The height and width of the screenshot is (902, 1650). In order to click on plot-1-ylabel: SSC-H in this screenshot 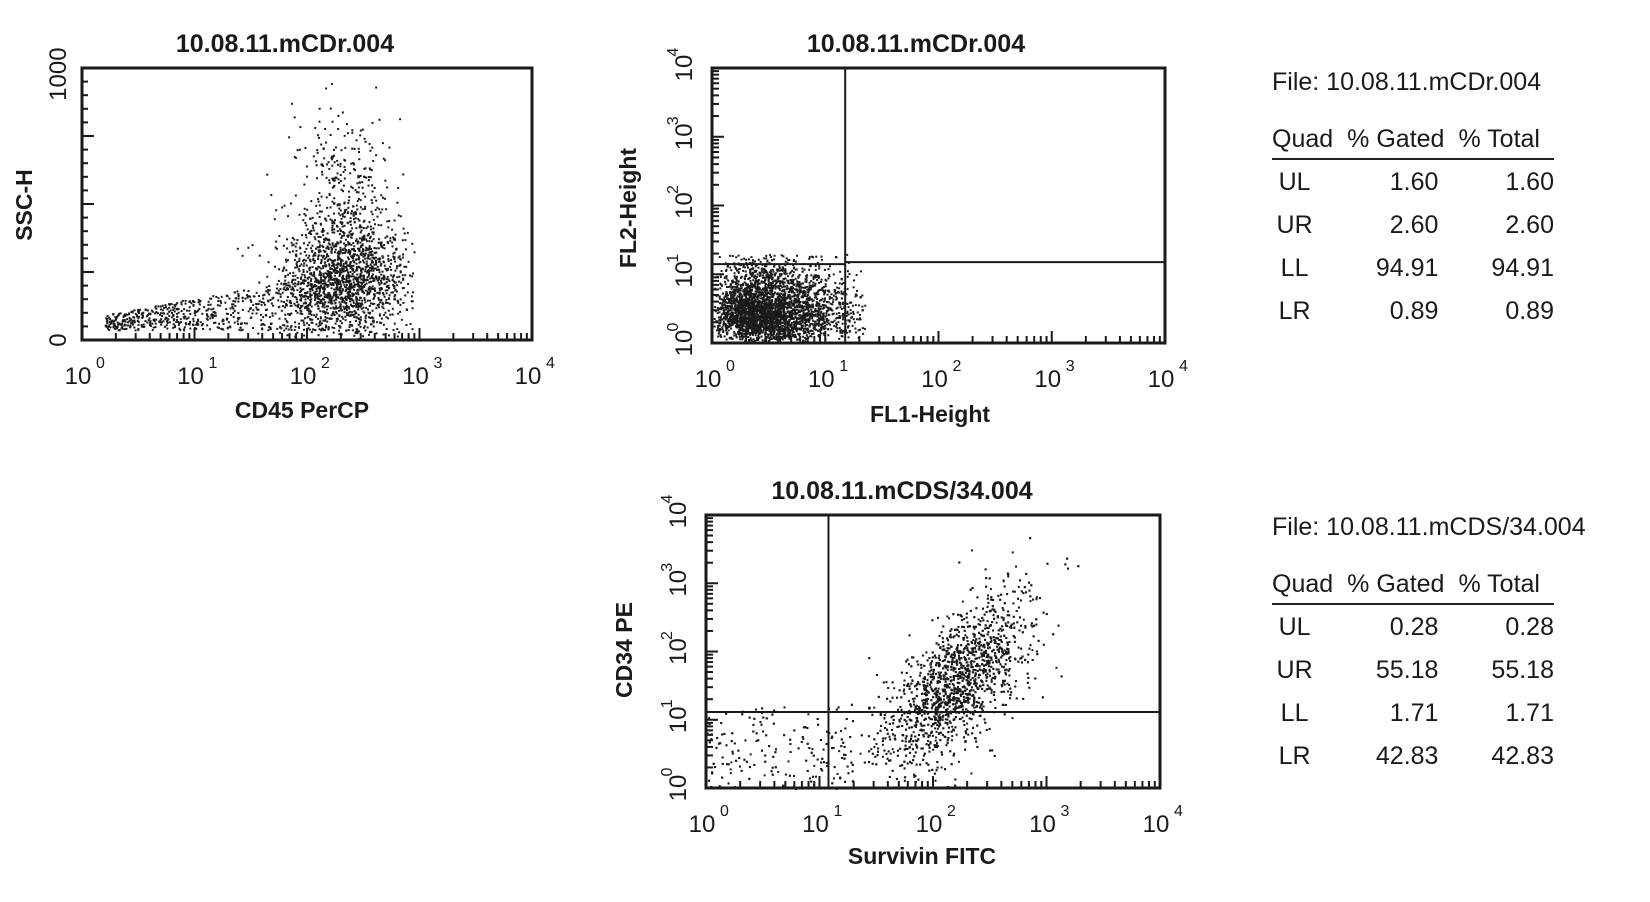, I will do `click(24, 205)`.